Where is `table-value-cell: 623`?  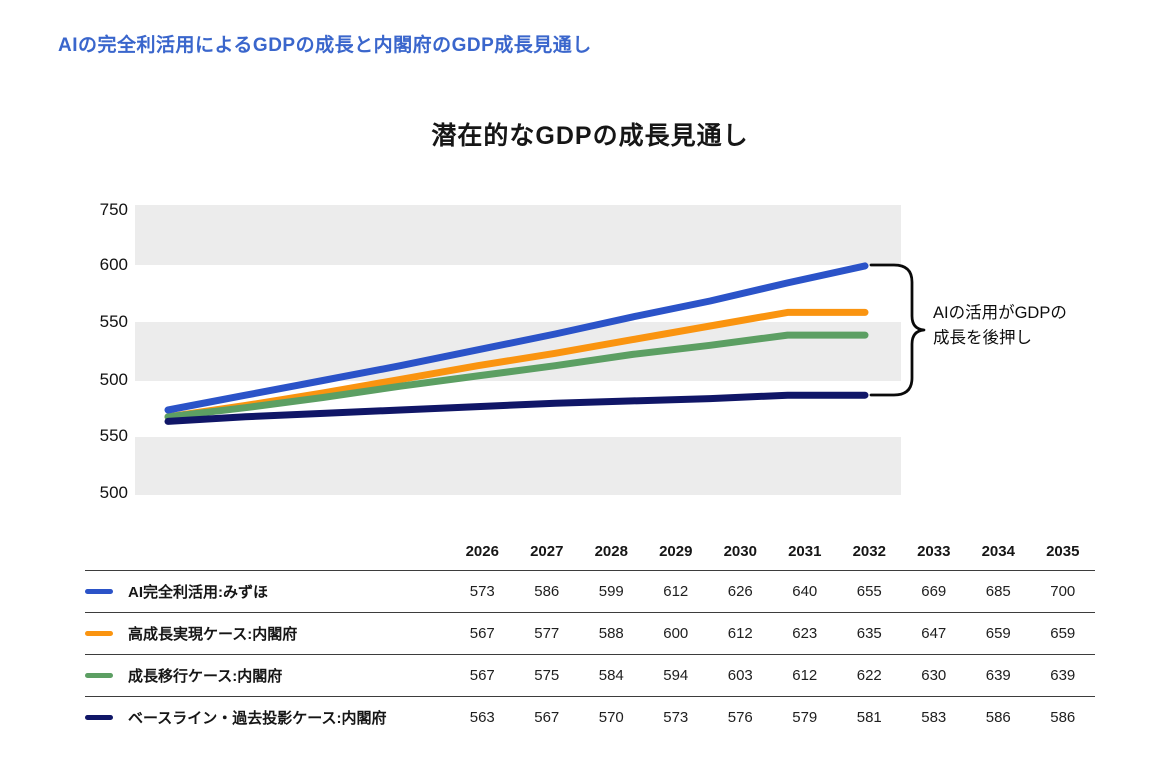
table-value-cell: 623 is located at coordinates (805, 633).